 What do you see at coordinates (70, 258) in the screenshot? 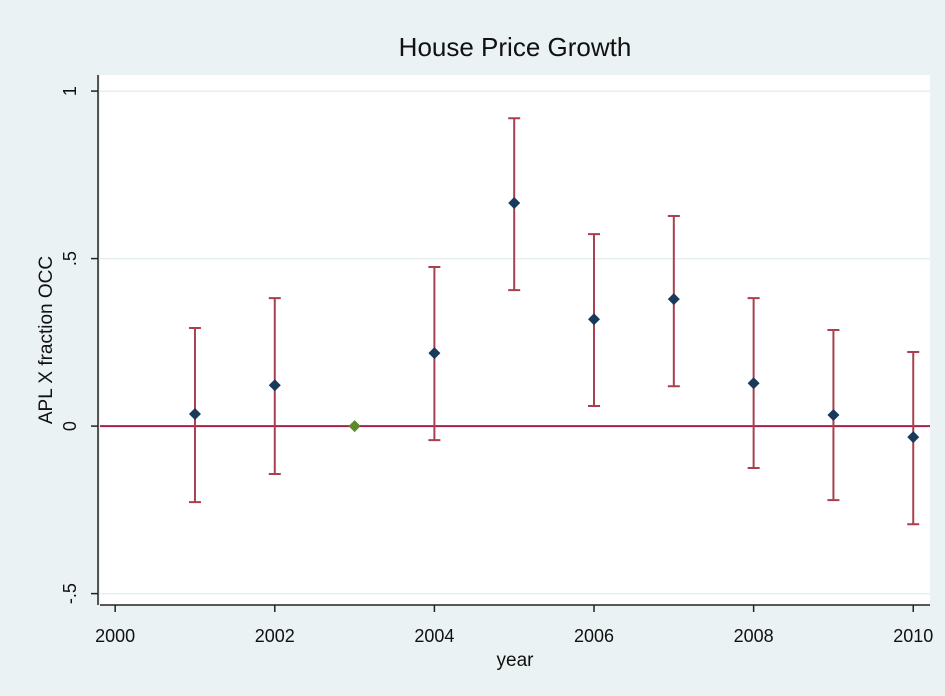
I see `y-tick-label: .5` at bounding box center [70, 258].